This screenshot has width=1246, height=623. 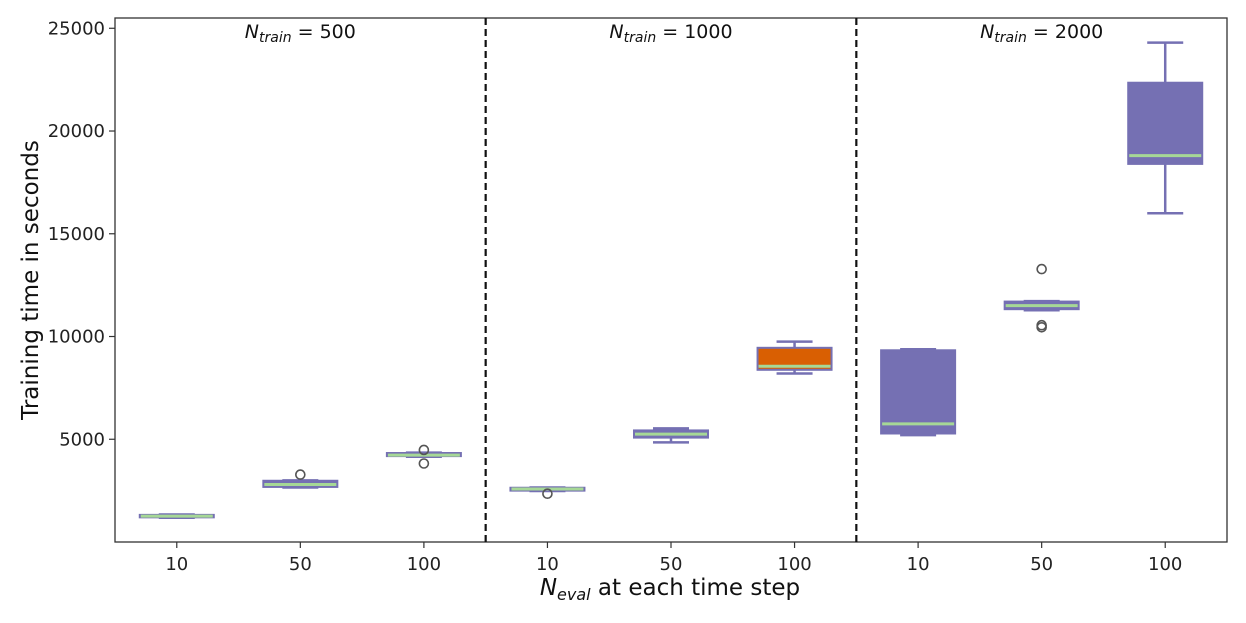 I want to click on panel-label: Ntrain = 2000, so click(x=1041, y=33).